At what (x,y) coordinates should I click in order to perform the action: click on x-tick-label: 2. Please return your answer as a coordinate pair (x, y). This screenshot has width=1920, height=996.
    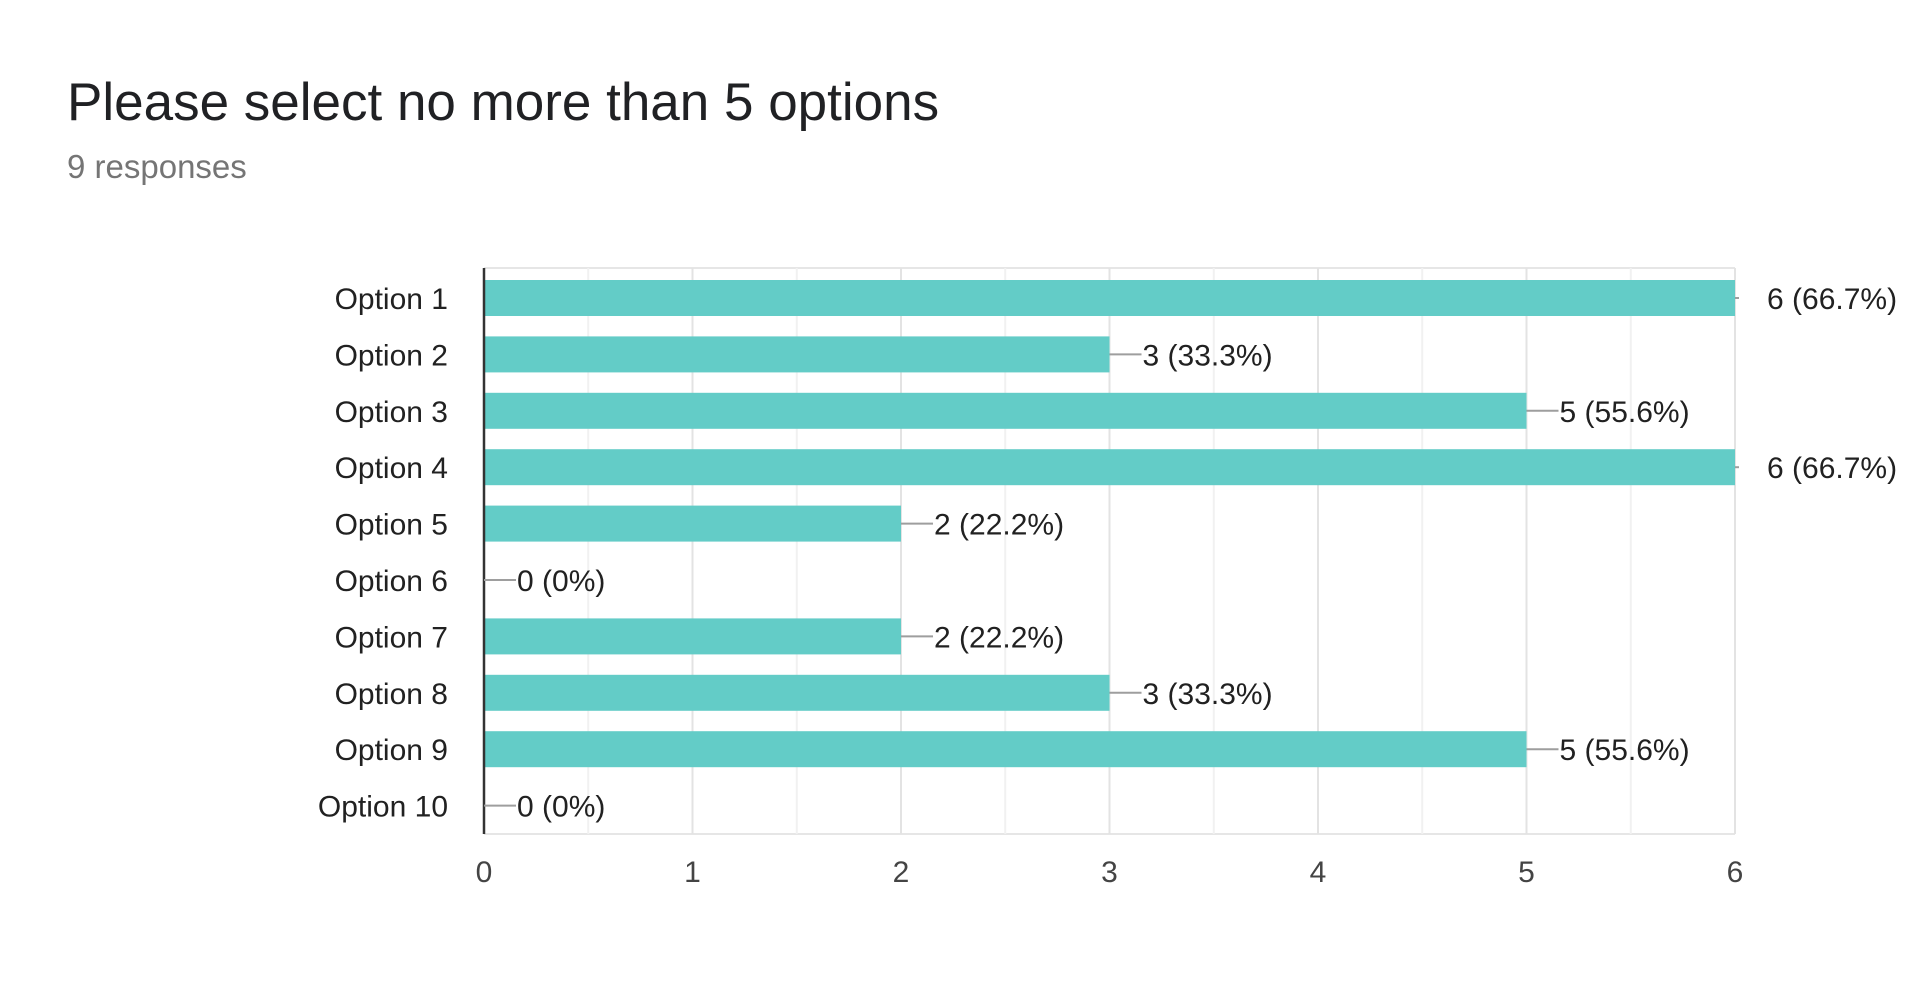
    Looking at the image, I should click on (901, 872).